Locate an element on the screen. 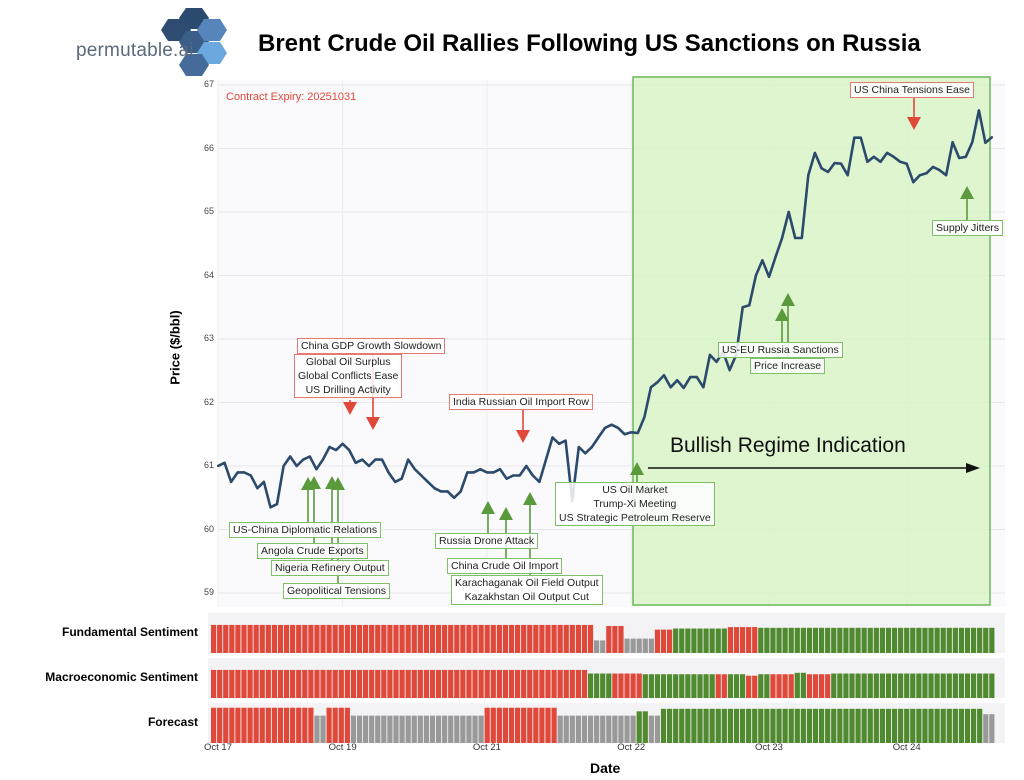 Image resolution: width=1024 pixels, height=780 pixels. annotation-box: US-China Diplomatic Relations is located at coordinates (305, 530).